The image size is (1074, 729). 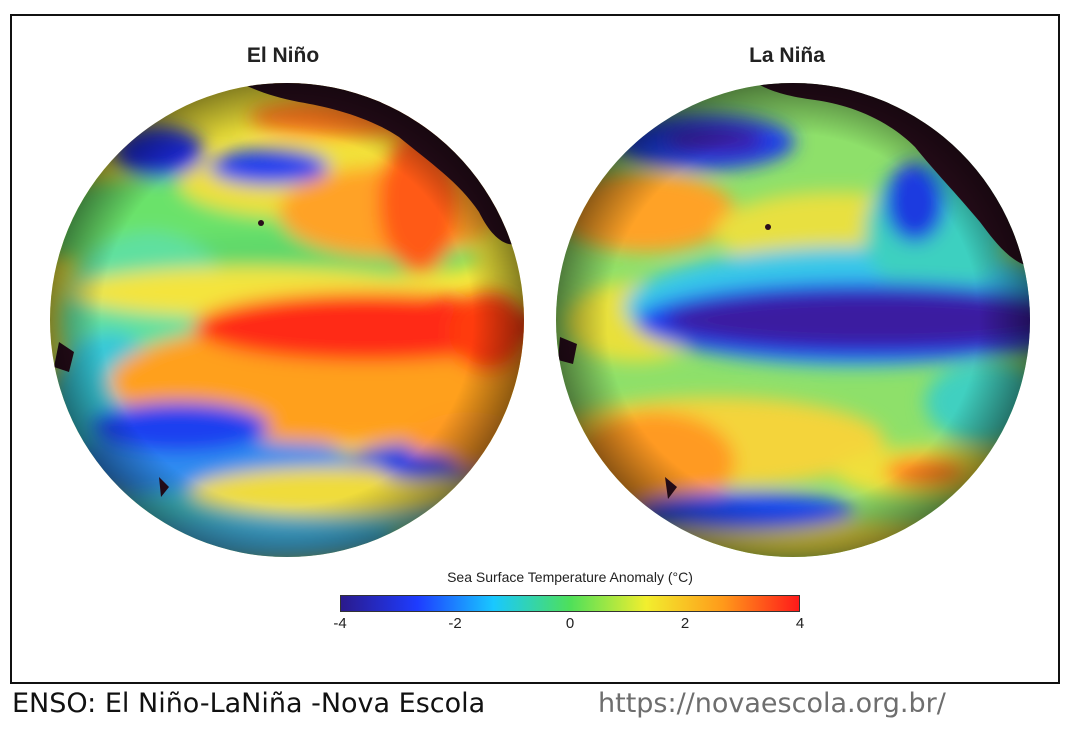 What do you see at coordinates (249, 703) in the screenshot?
I see `caption-text: ENSO: El Niño-LaNiña -Nova Escola` at bounding box center [249, 703].